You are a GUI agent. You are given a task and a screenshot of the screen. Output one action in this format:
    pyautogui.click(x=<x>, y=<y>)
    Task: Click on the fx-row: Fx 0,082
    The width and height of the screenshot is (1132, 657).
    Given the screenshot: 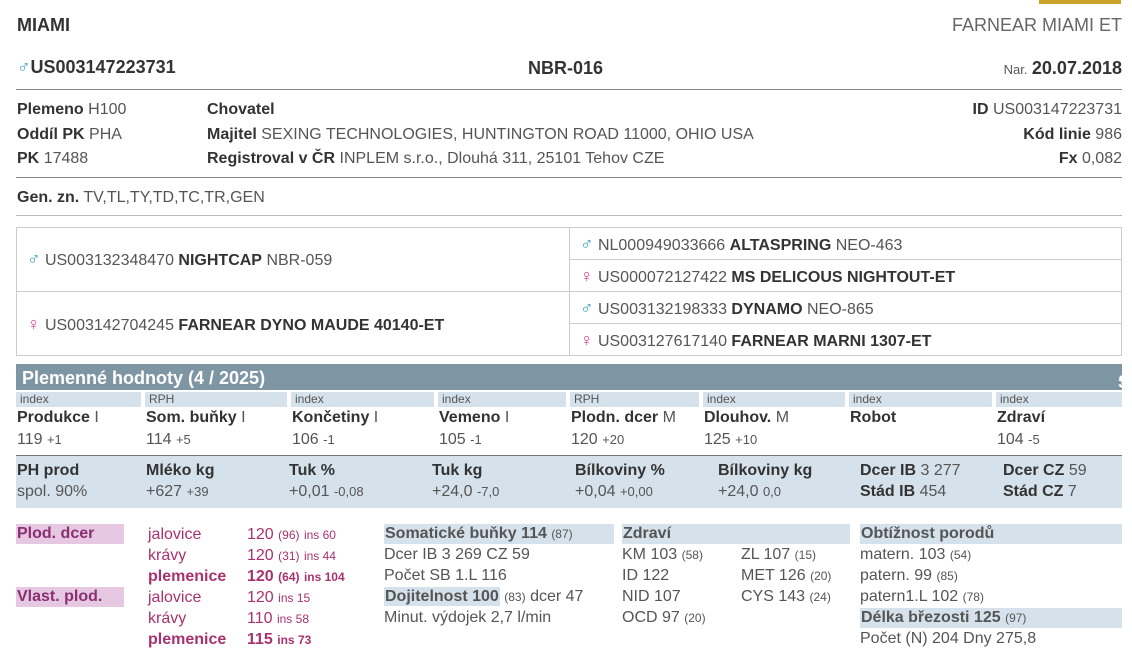 What is the action you would take?
    pyautogui.click(x=1090, y=159)
    